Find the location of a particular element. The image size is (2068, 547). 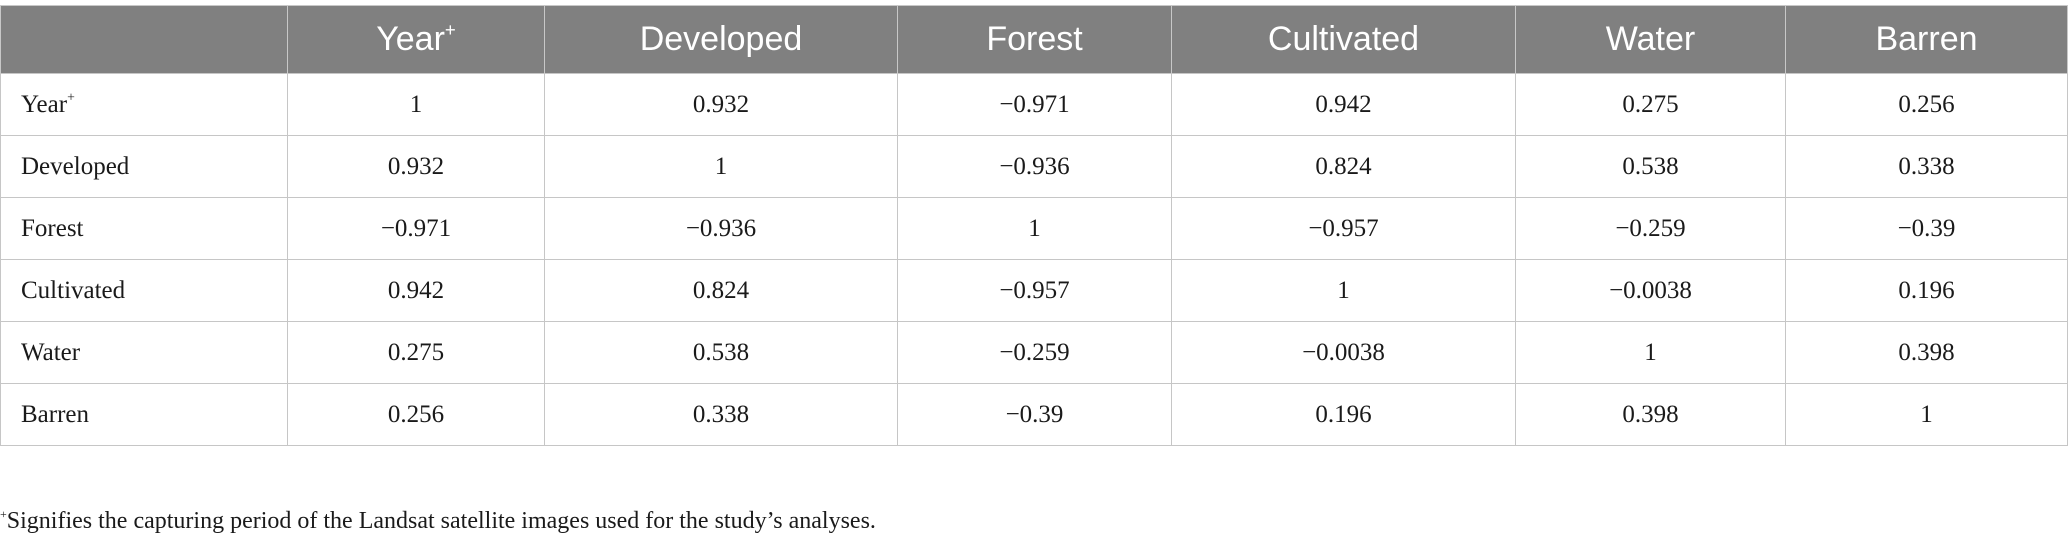

column-header-forest: Forest is located at coordinates (1034, 39).